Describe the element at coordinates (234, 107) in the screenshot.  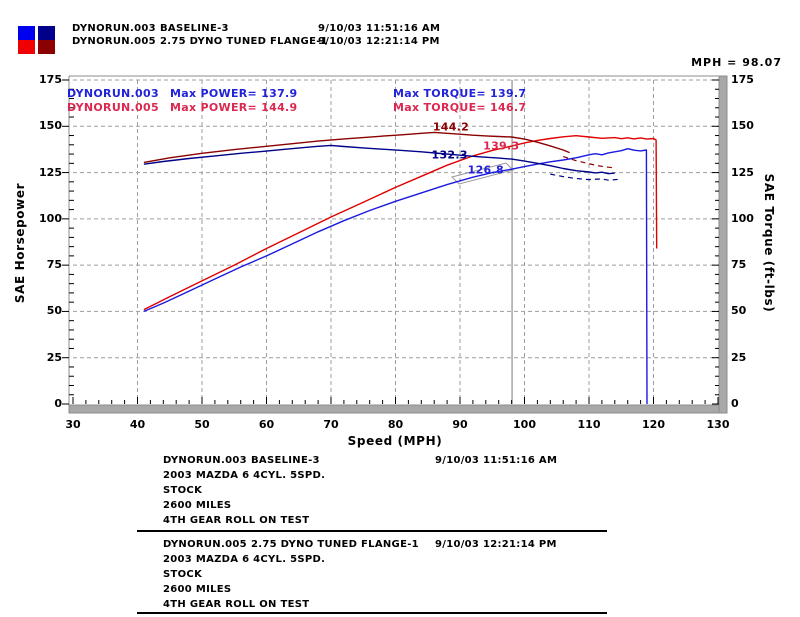
I see `legend-run2-max-power: Max POWER= 144.9` at that location.